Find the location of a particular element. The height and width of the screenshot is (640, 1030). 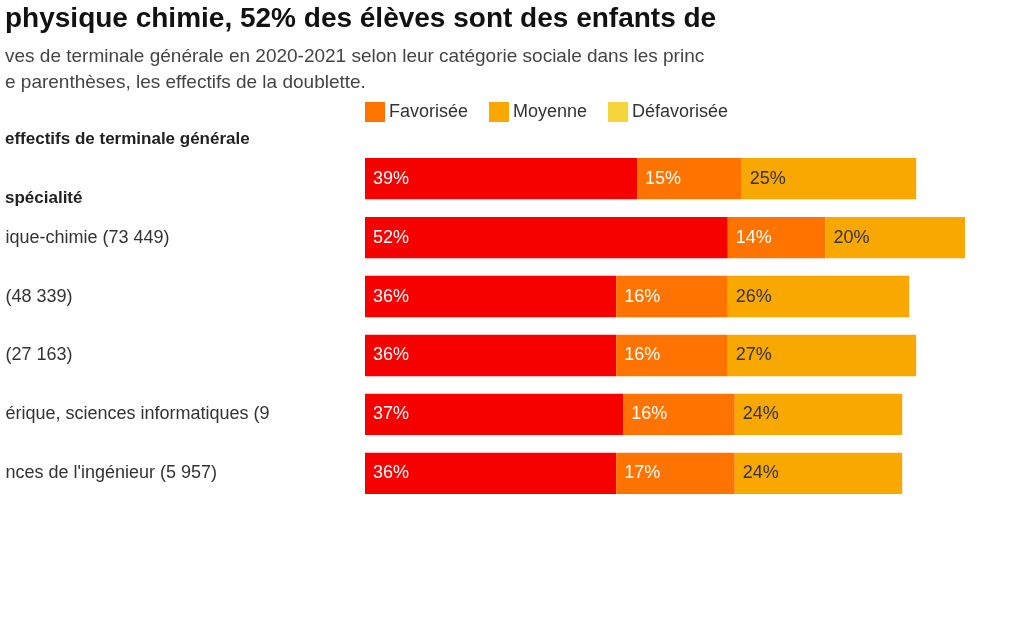

data-label: 52% is located at coordinates (391, 236).